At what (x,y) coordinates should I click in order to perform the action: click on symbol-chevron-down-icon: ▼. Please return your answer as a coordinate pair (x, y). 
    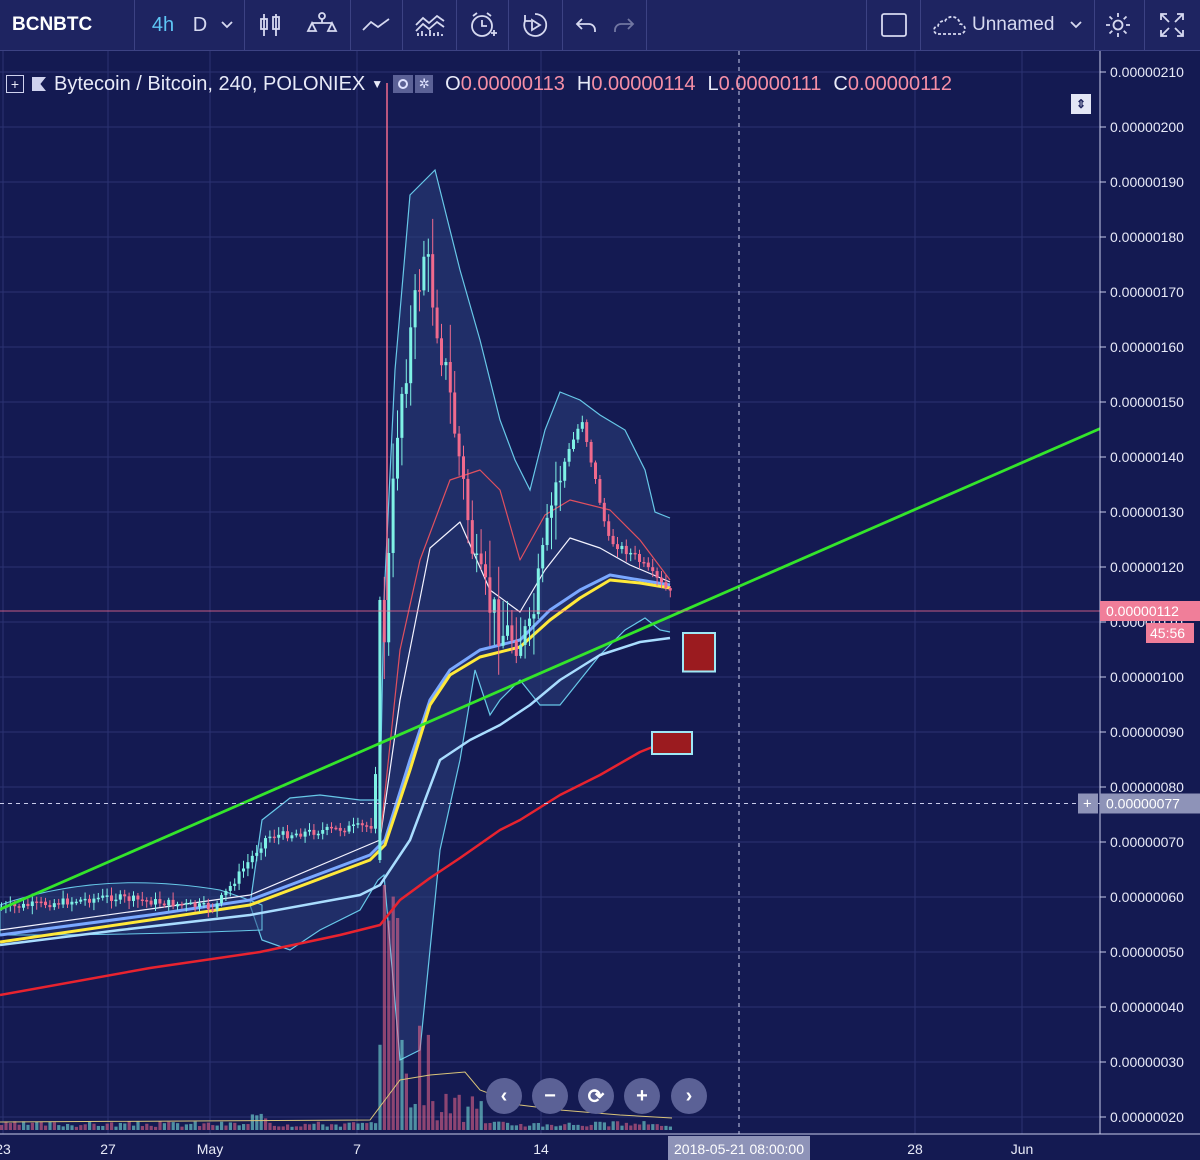
    Looking at the image, I should click on (377, 84).